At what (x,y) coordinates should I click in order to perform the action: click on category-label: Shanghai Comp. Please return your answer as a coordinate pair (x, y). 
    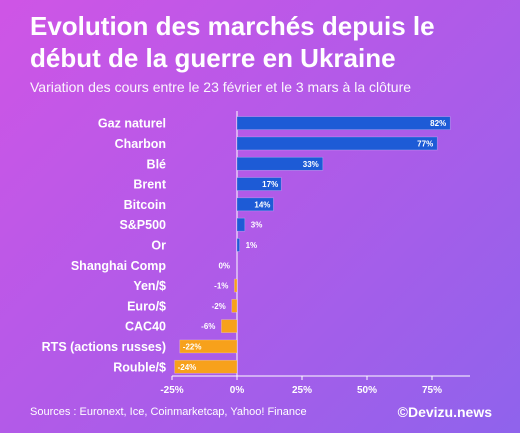
    Looking at the image, I should click on (119, 266).